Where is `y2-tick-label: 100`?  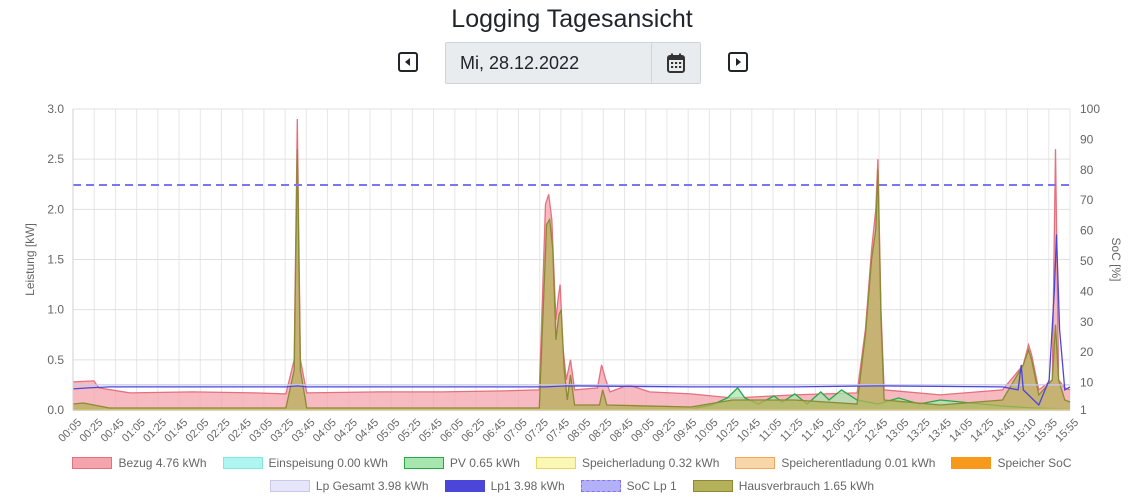
y2-tick-label: 100 is located at coordinates (1090, 109).